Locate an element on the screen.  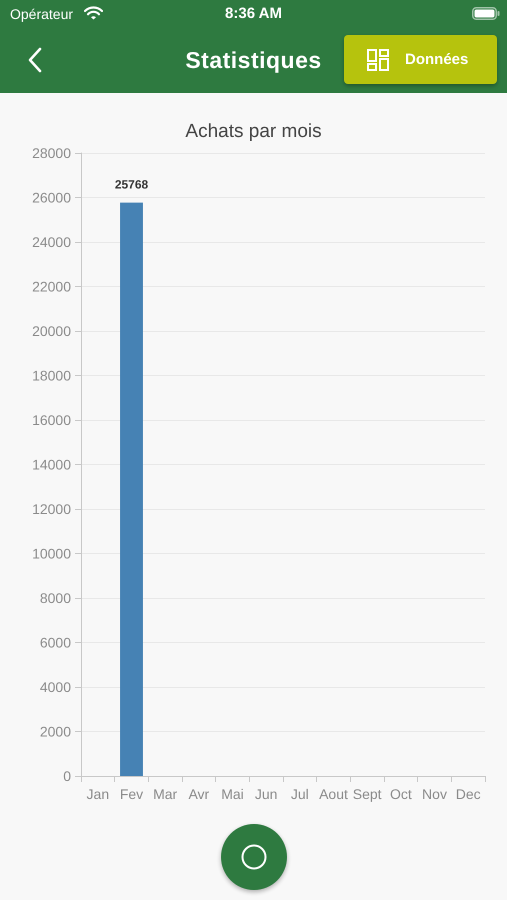
text: 8:36 AM is located at coordinates (253, 13).